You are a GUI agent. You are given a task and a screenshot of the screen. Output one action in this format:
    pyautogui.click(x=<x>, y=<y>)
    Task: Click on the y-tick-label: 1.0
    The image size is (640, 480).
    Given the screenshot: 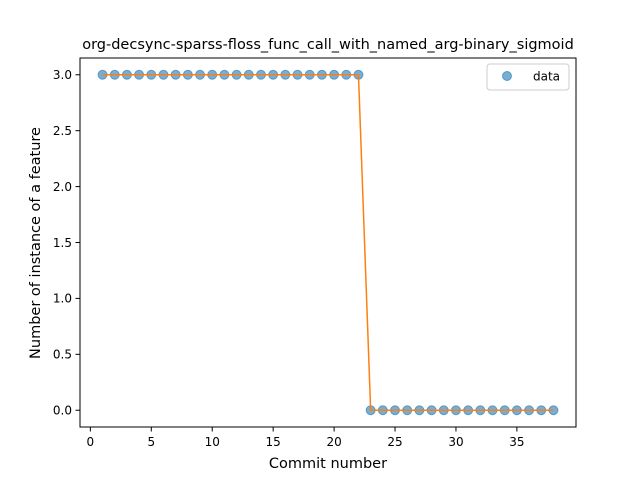 What is the action you would take?
    pyautogui.click(x=62, y=299)
    